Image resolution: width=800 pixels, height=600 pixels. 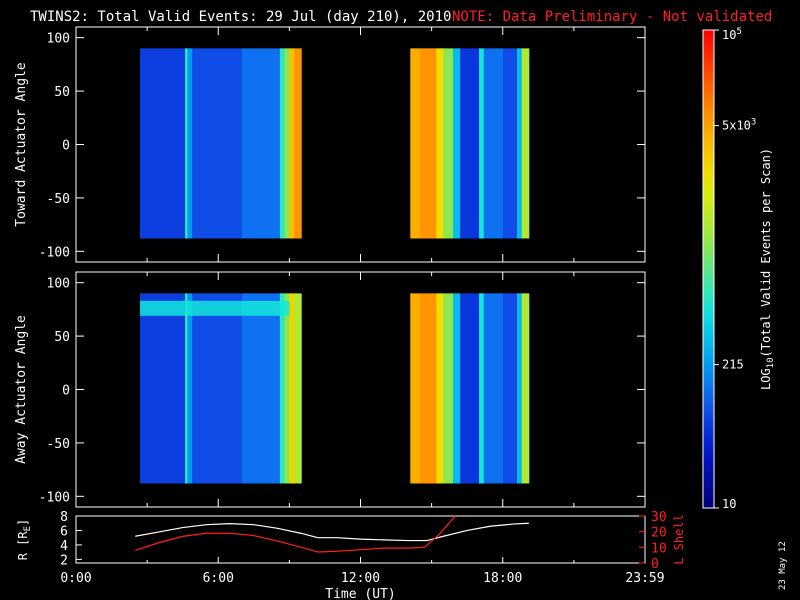 I want to click on l-shell-line, so click(x=295, y=534).